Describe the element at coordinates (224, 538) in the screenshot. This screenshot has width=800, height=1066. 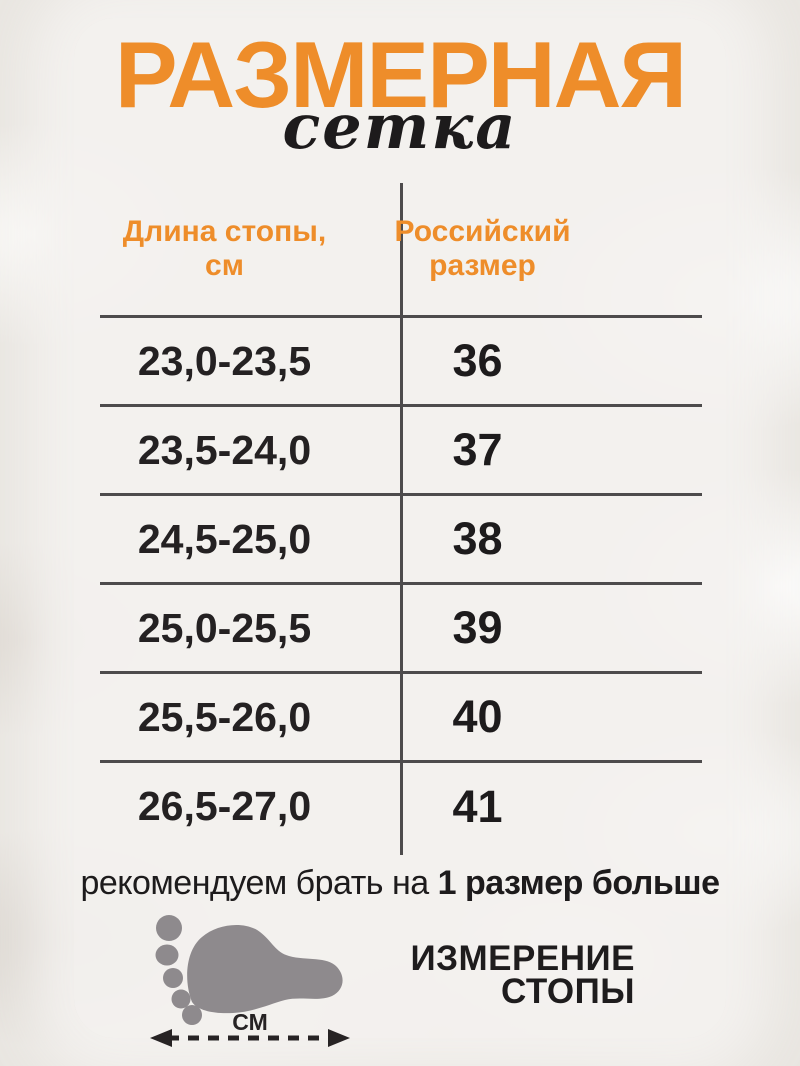
I see `cell-foot-length: 24,5-25,0` at that location.